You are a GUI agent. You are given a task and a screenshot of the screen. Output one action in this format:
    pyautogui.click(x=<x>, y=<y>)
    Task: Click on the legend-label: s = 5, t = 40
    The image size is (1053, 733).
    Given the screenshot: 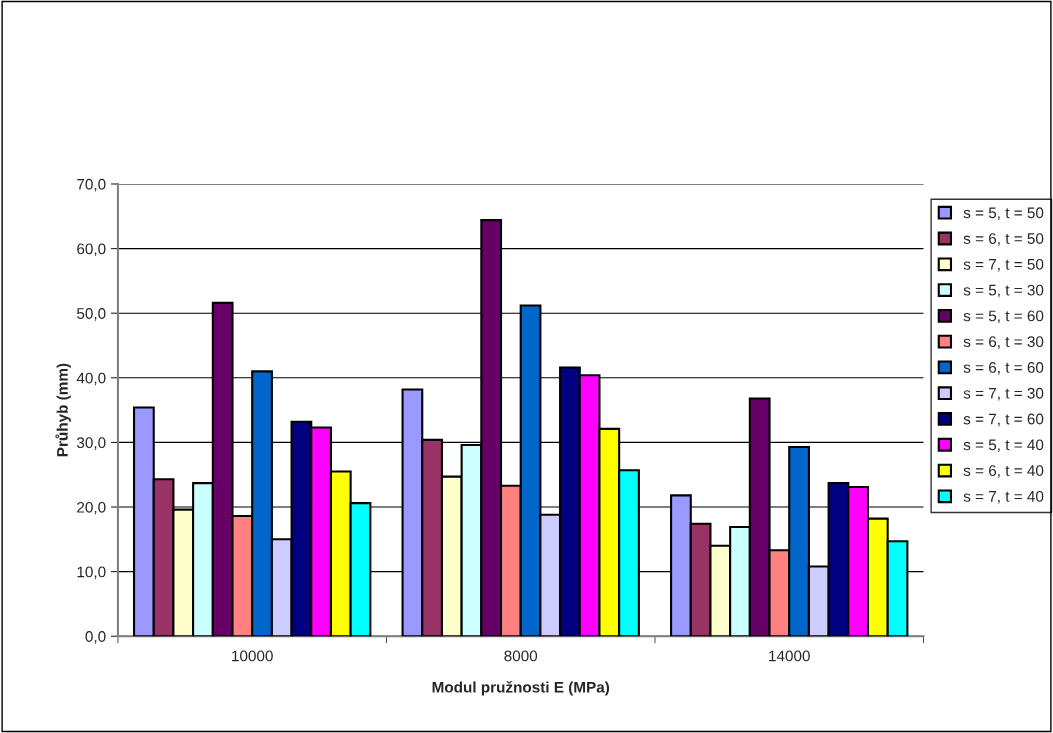 What is the action you would take?
    pyautogui.click(x=1003, y=446)
    